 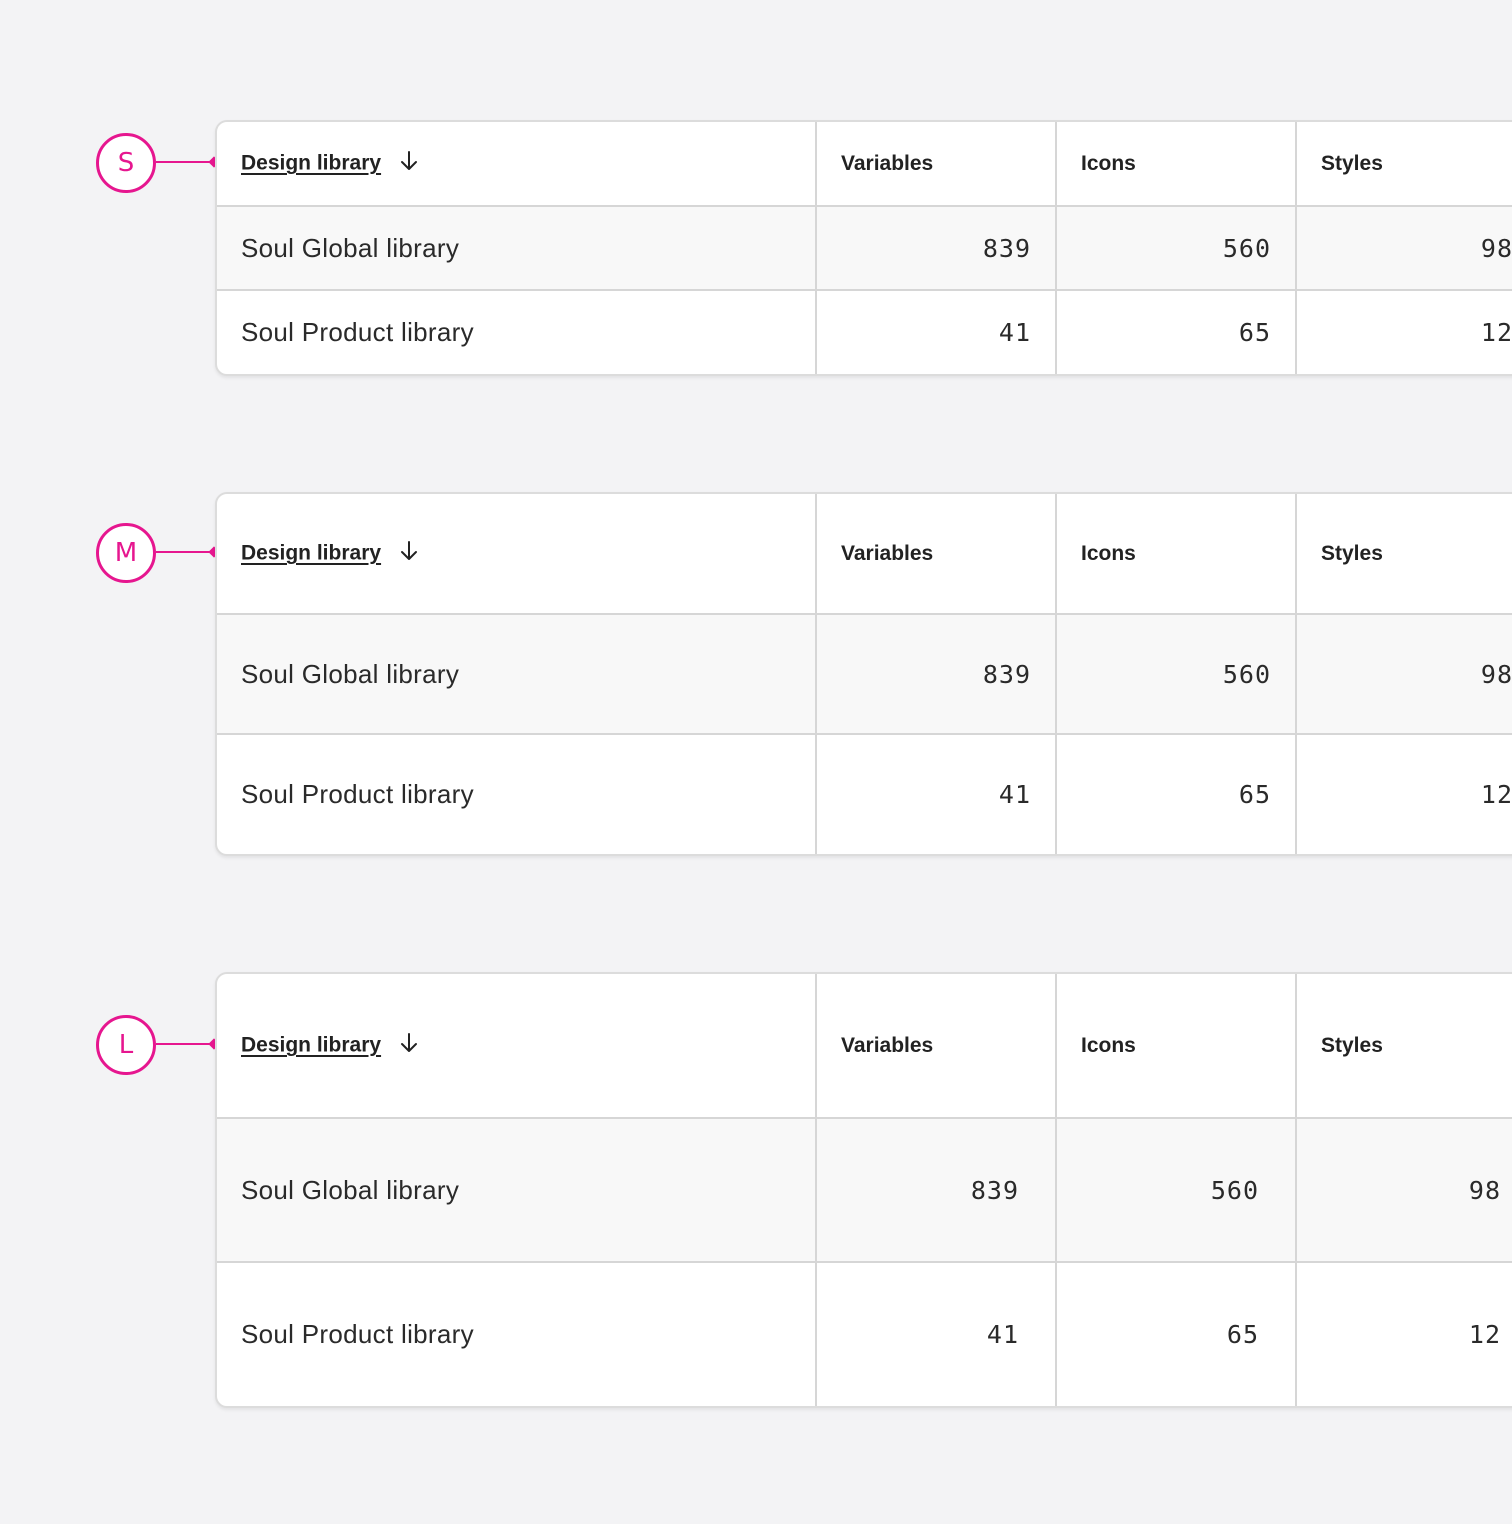 What do you see at coordinates (126, 163) in the screenshot?
I see `size-badge-small: S` at bounding box center [126, 163].